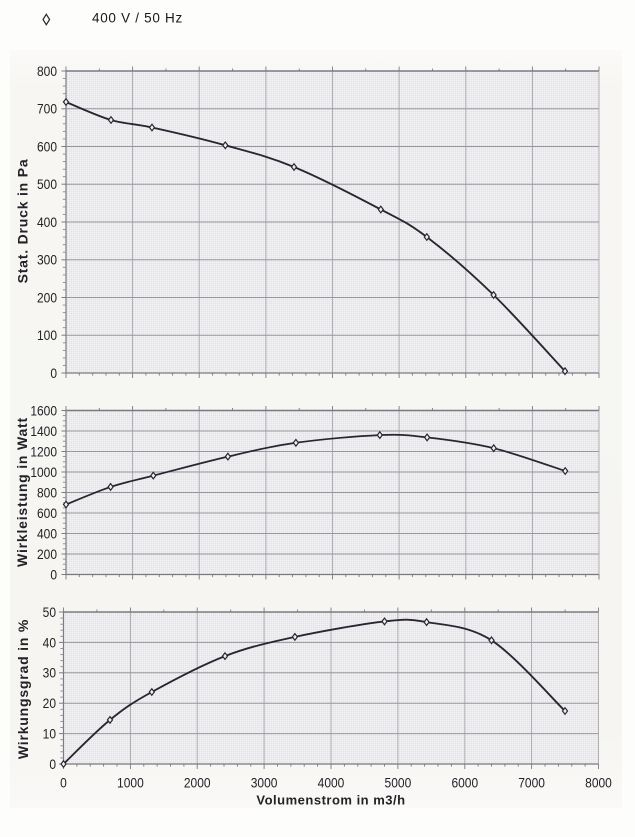 Image resolution: width=635 pixels, height=837 pixels. What do you see at coordinates (43, 431) in the screenshot?
I see `svg-text: 1400` at bounding box center [43, 431].